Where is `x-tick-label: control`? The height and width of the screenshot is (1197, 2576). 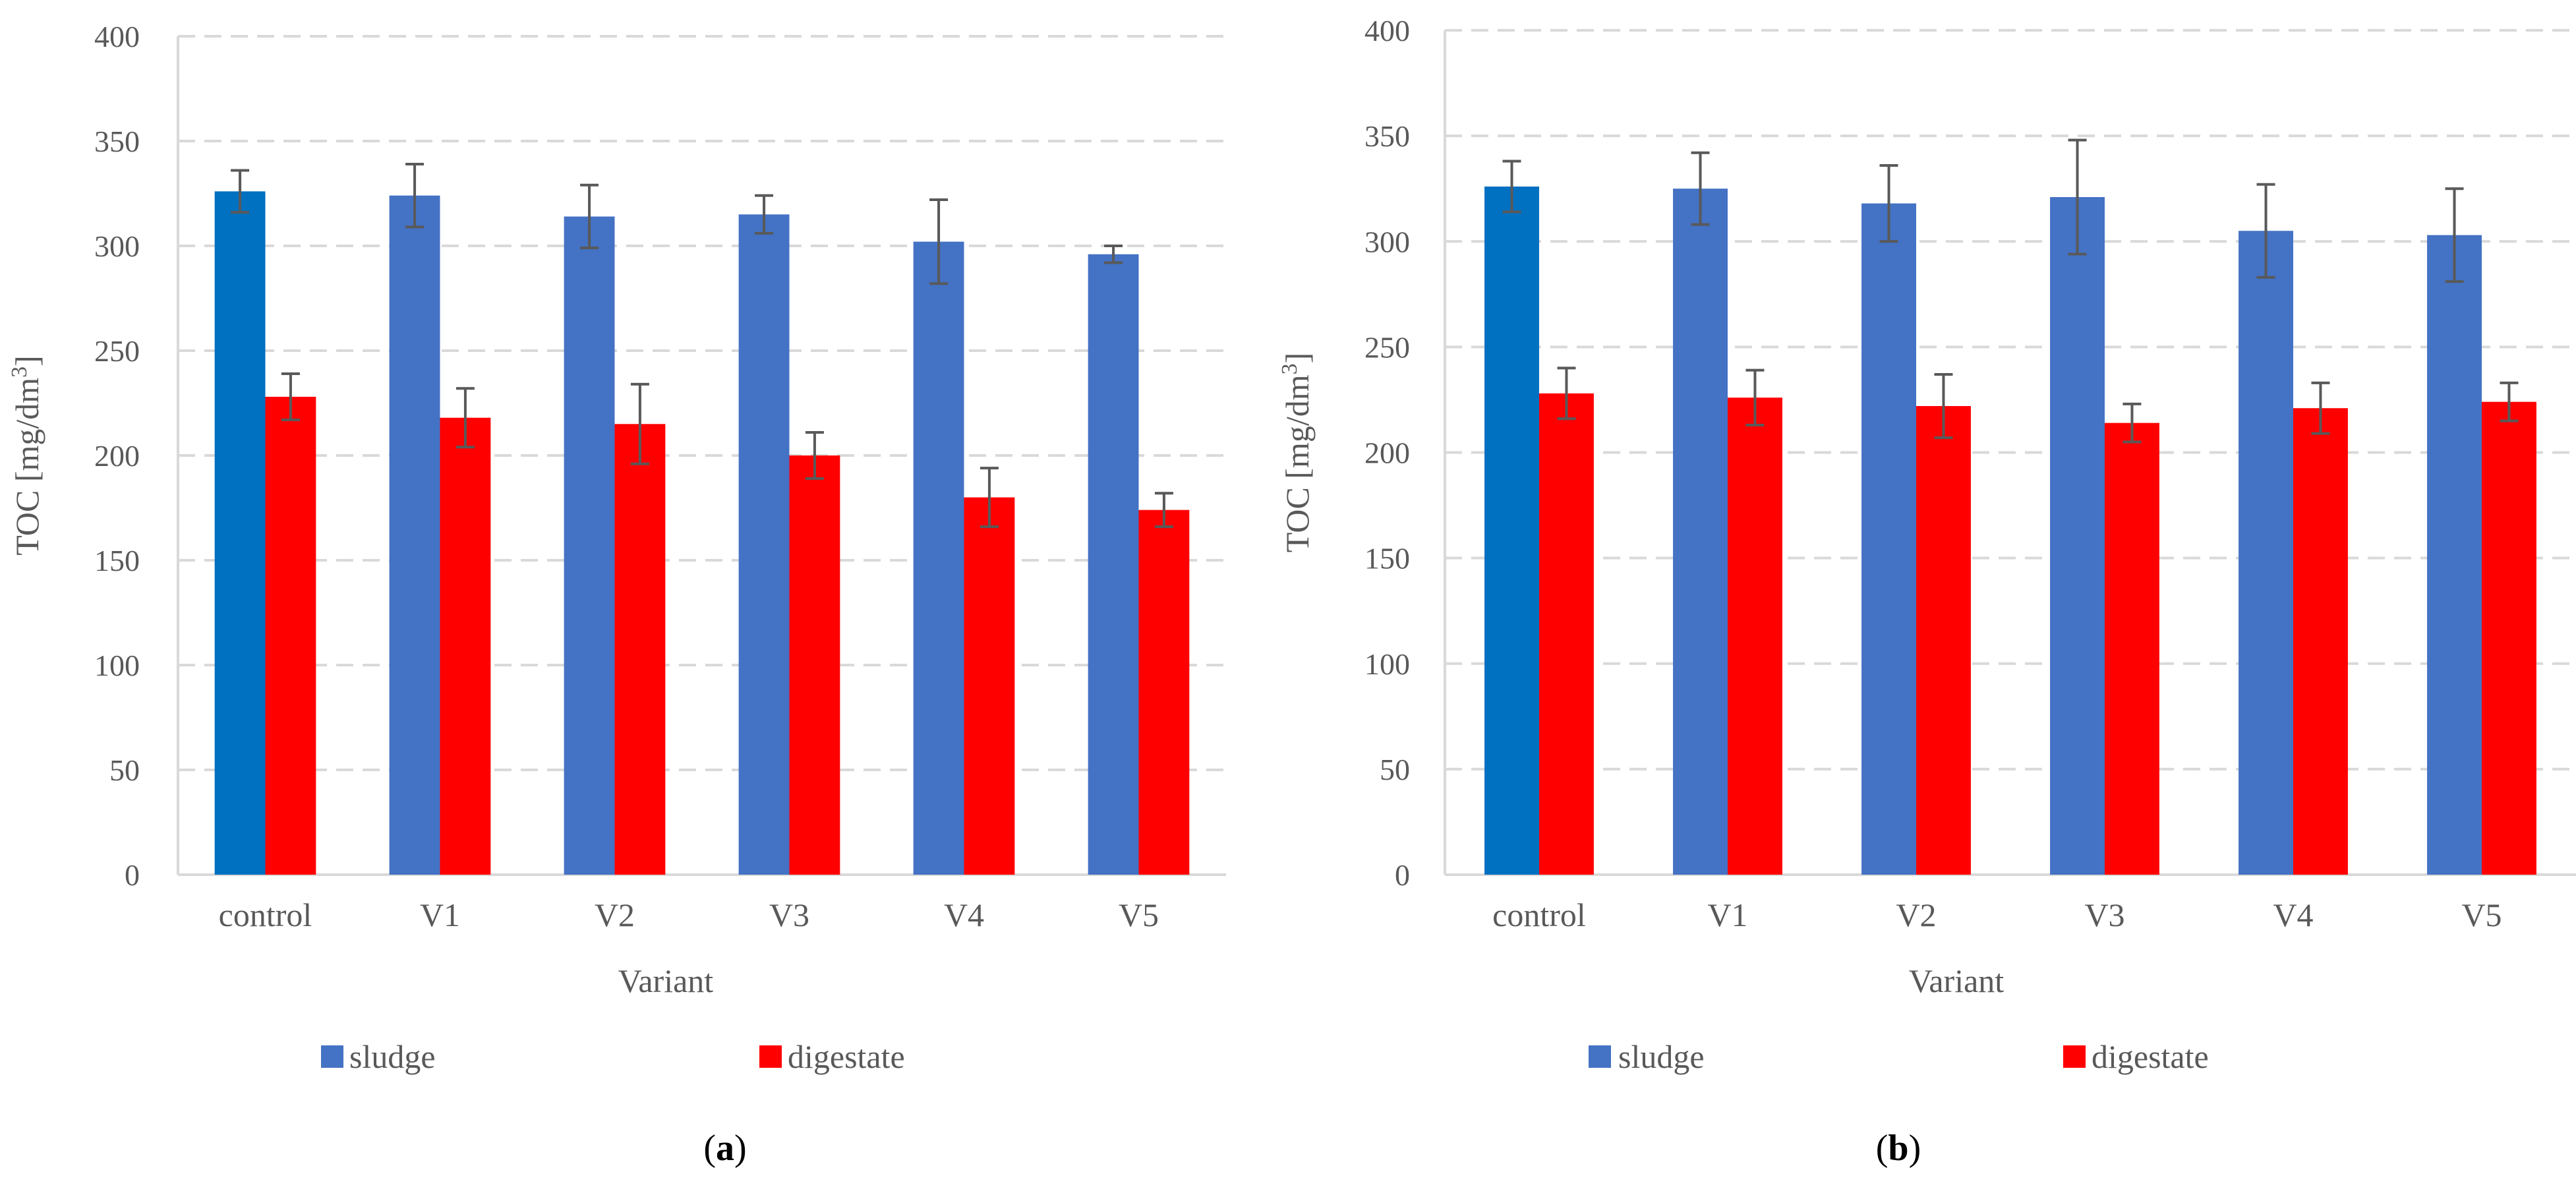 x-tick-label: control is located at coordinates (1539, 914).